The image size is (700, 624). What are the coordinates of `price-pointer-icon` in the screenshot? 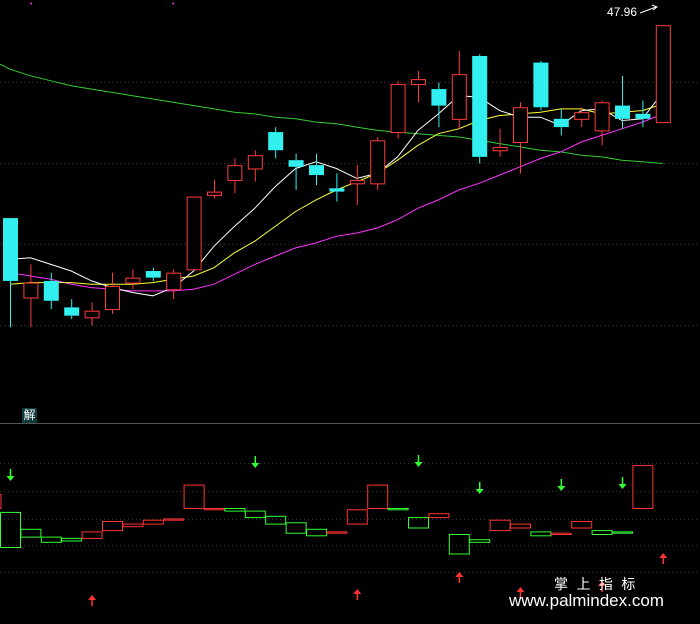 It's located at (648, 10).